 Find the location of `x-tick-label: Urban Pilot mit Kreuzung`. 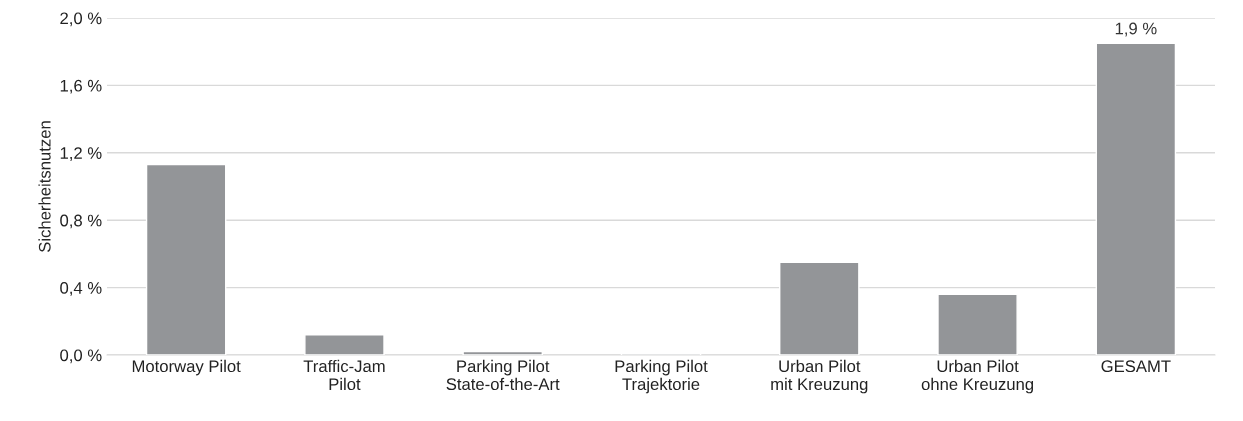

x-tick-label: Urban Pilot mit Kreuzung is located at coordinates (819, 376).